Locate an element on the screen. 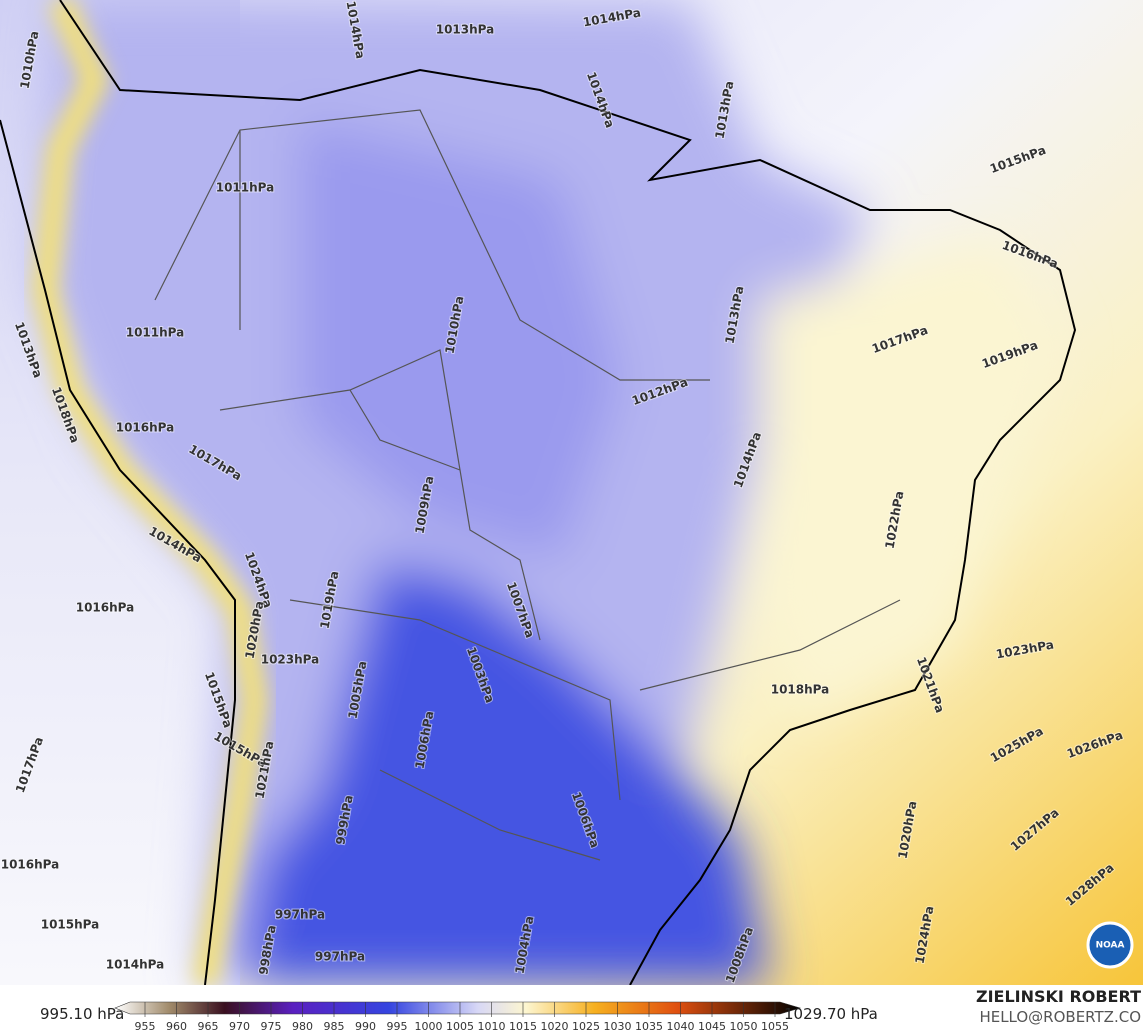 This screenshot has height=1035, width=1143. colorbar-tick-label: 965 is located at coordinates (208, 1026).